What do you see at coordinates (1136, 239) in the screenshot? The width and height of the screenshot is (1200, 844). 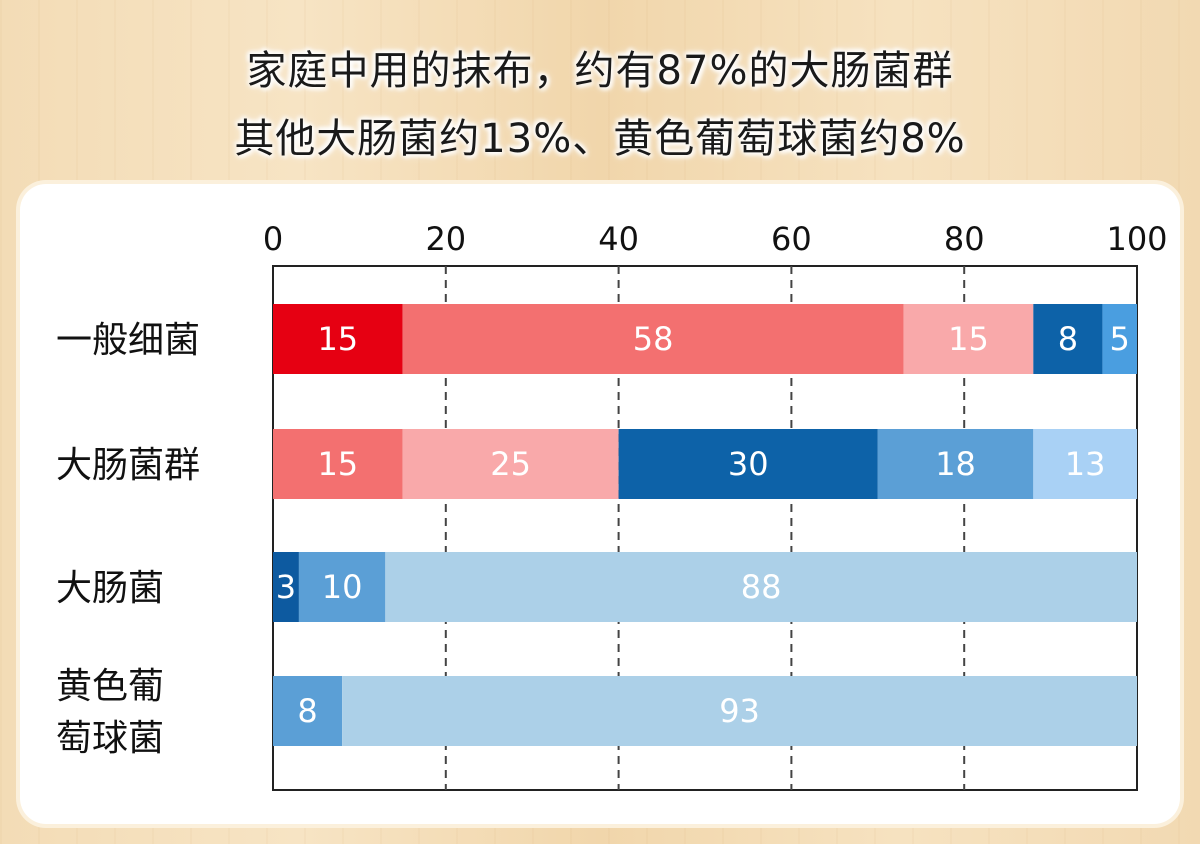 I see `x-tick-label: 100` at bounding box center [1136, 239].